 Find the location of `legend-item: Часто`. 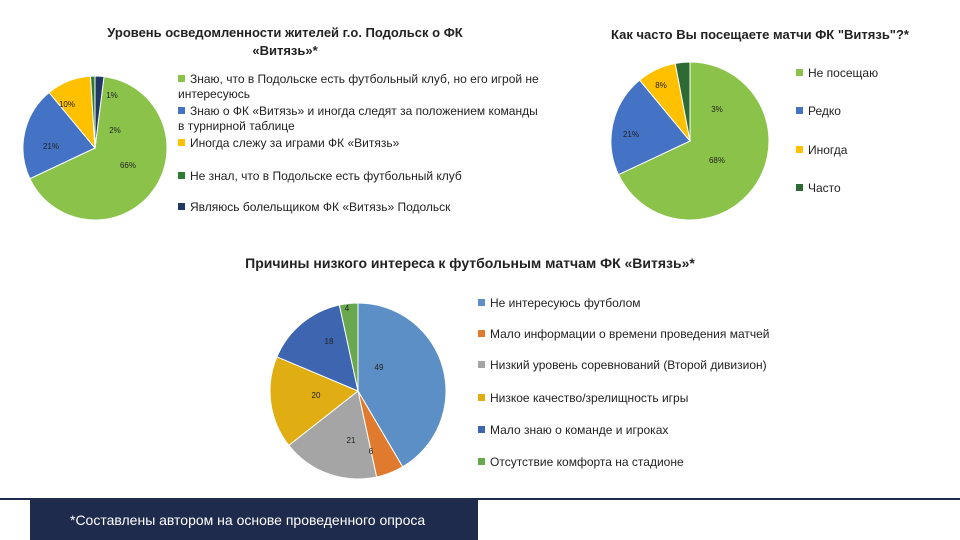

legend-item: Часто is located at coordinates (818, 188).